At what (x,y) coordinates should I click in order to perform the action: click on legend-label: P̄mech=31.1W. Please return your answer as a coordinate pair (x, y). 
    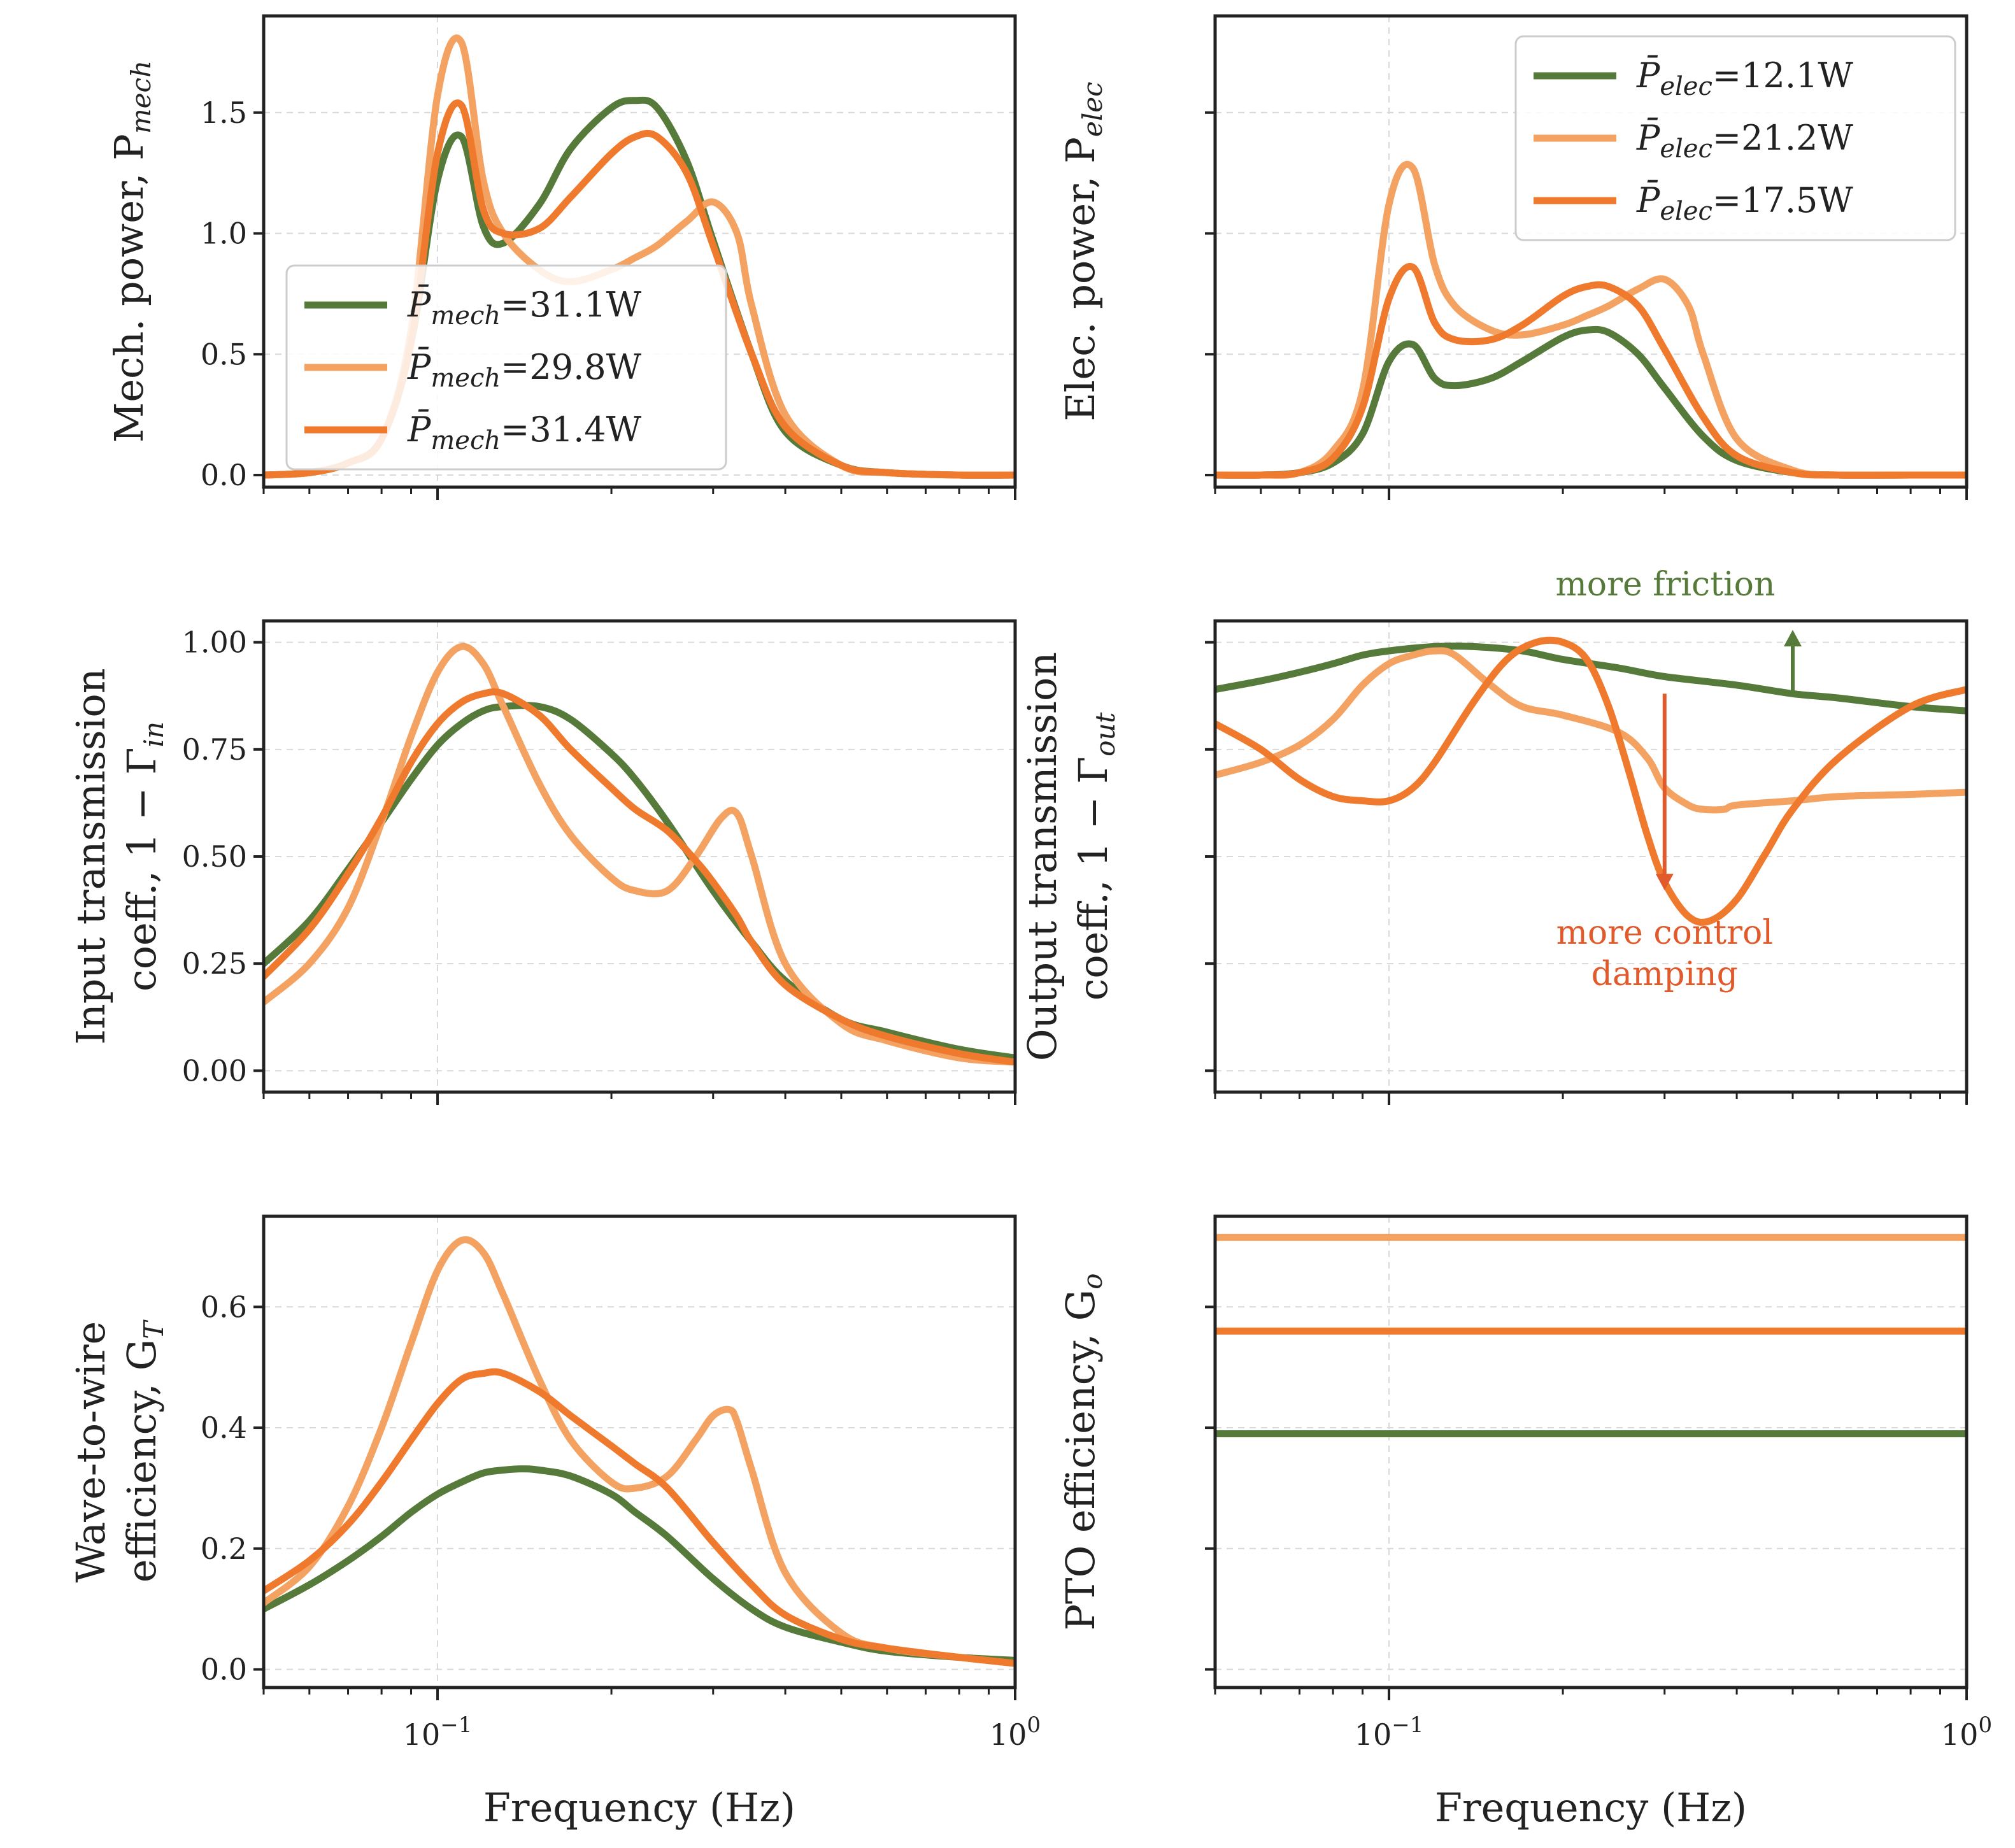
    Looking at the image, I should click on (524, 308).